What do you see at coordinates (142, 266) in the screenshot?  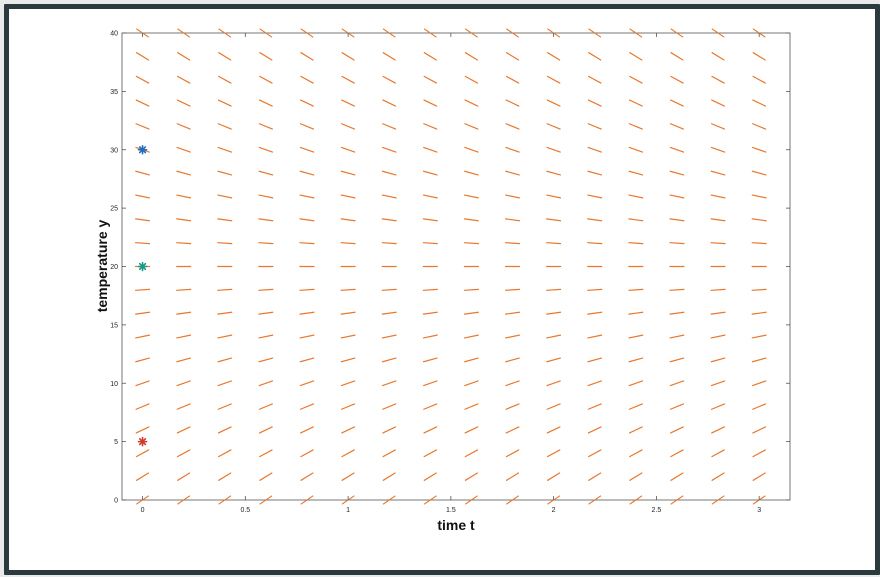 I see `initial-point-marker` at bounding box center [142, 266].